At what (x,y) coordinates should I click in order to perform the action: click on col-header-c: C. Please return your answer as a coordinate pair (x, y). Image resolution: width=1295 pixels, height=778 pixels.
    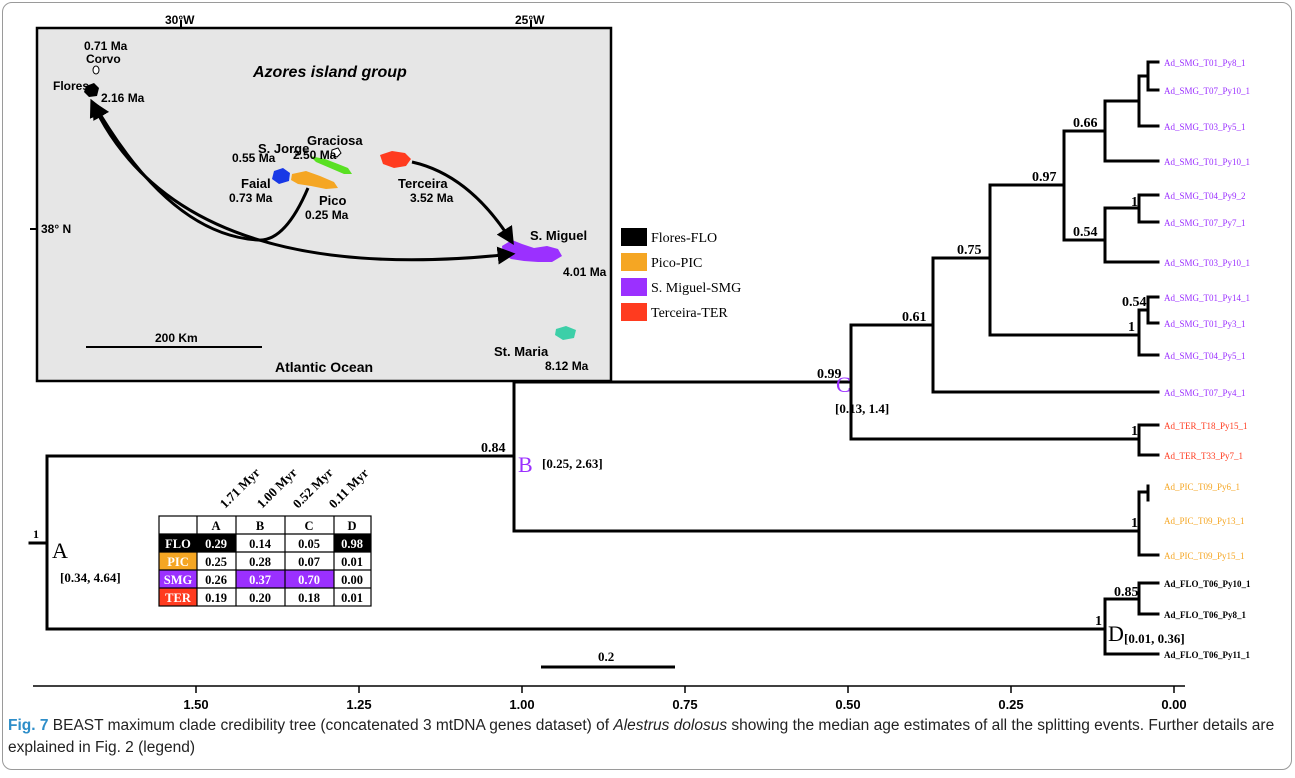
    Looking at the image, I should click on (308, 526).